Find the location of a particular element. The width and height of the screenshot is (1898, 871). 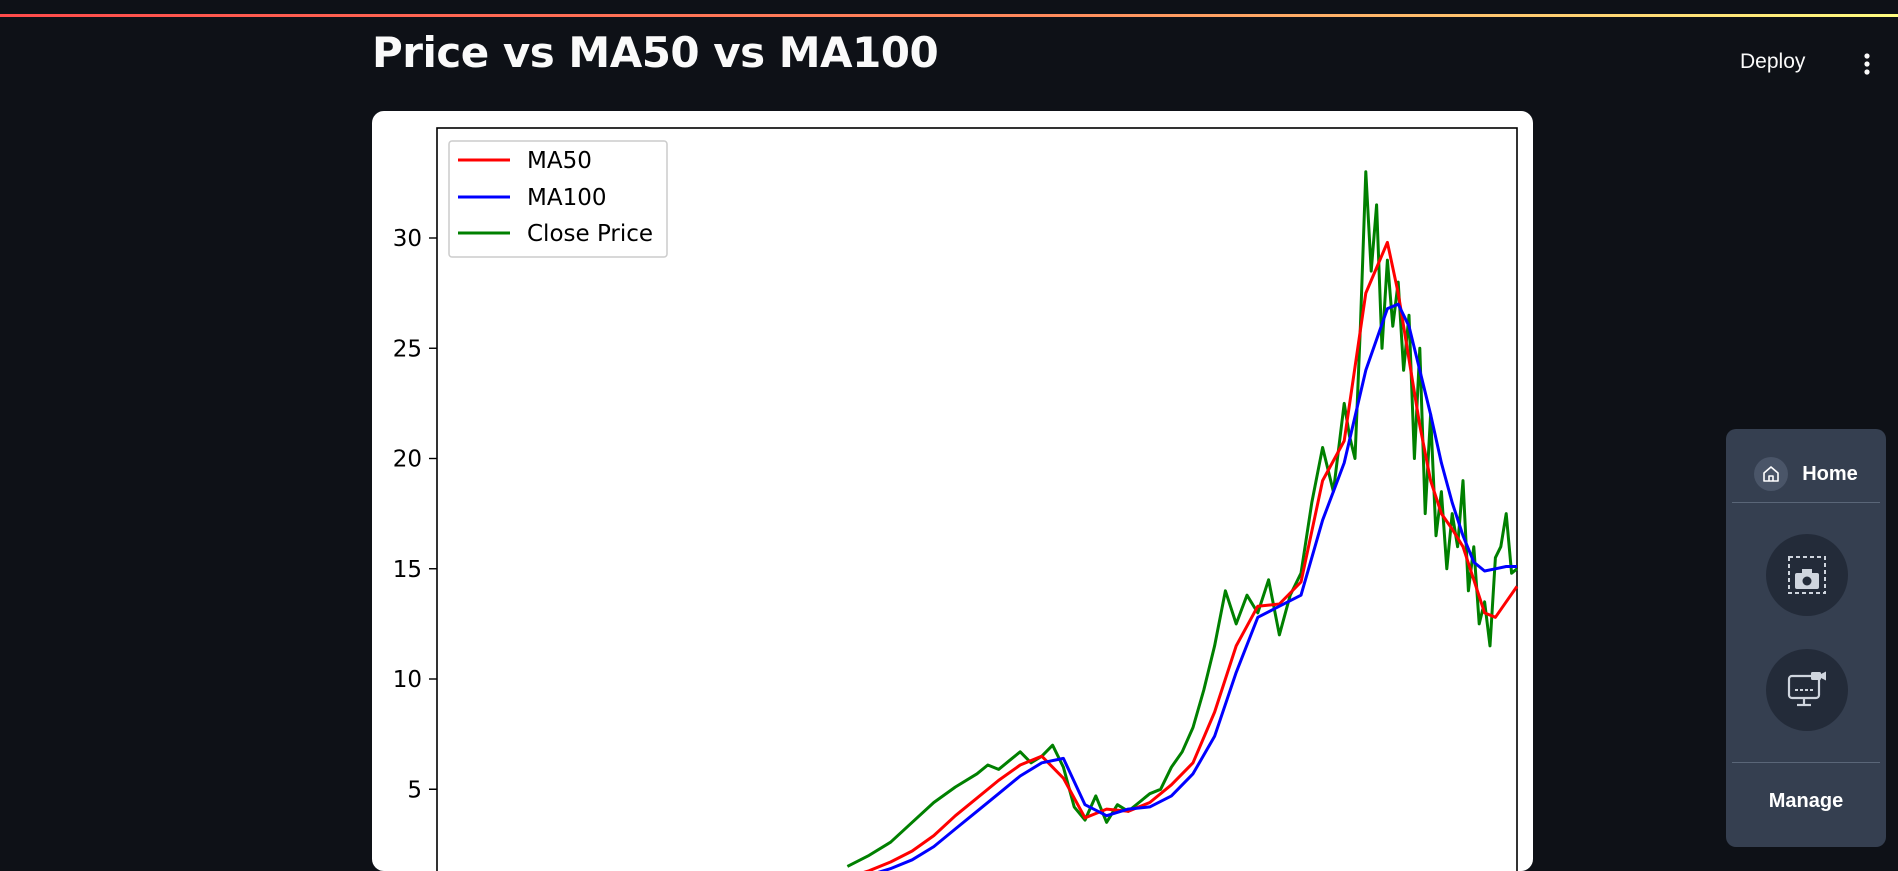

main-menu-button is located at coordinates (1867, 65).